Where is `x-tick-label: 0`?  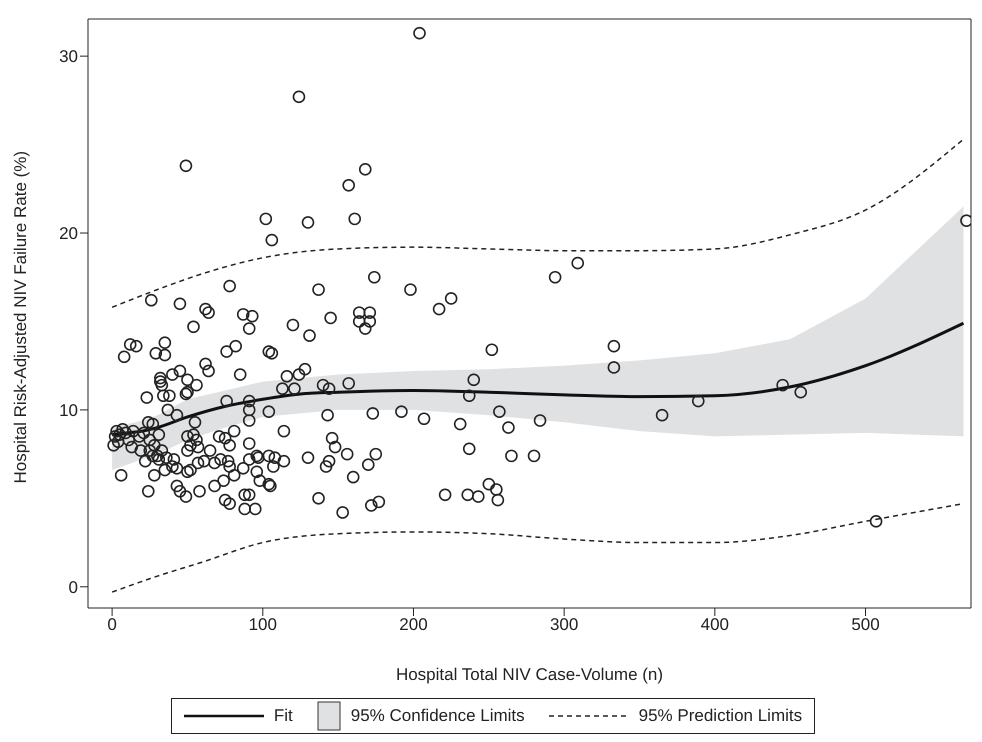 x-tick-label: 0 is located at coordinates (112, 624).